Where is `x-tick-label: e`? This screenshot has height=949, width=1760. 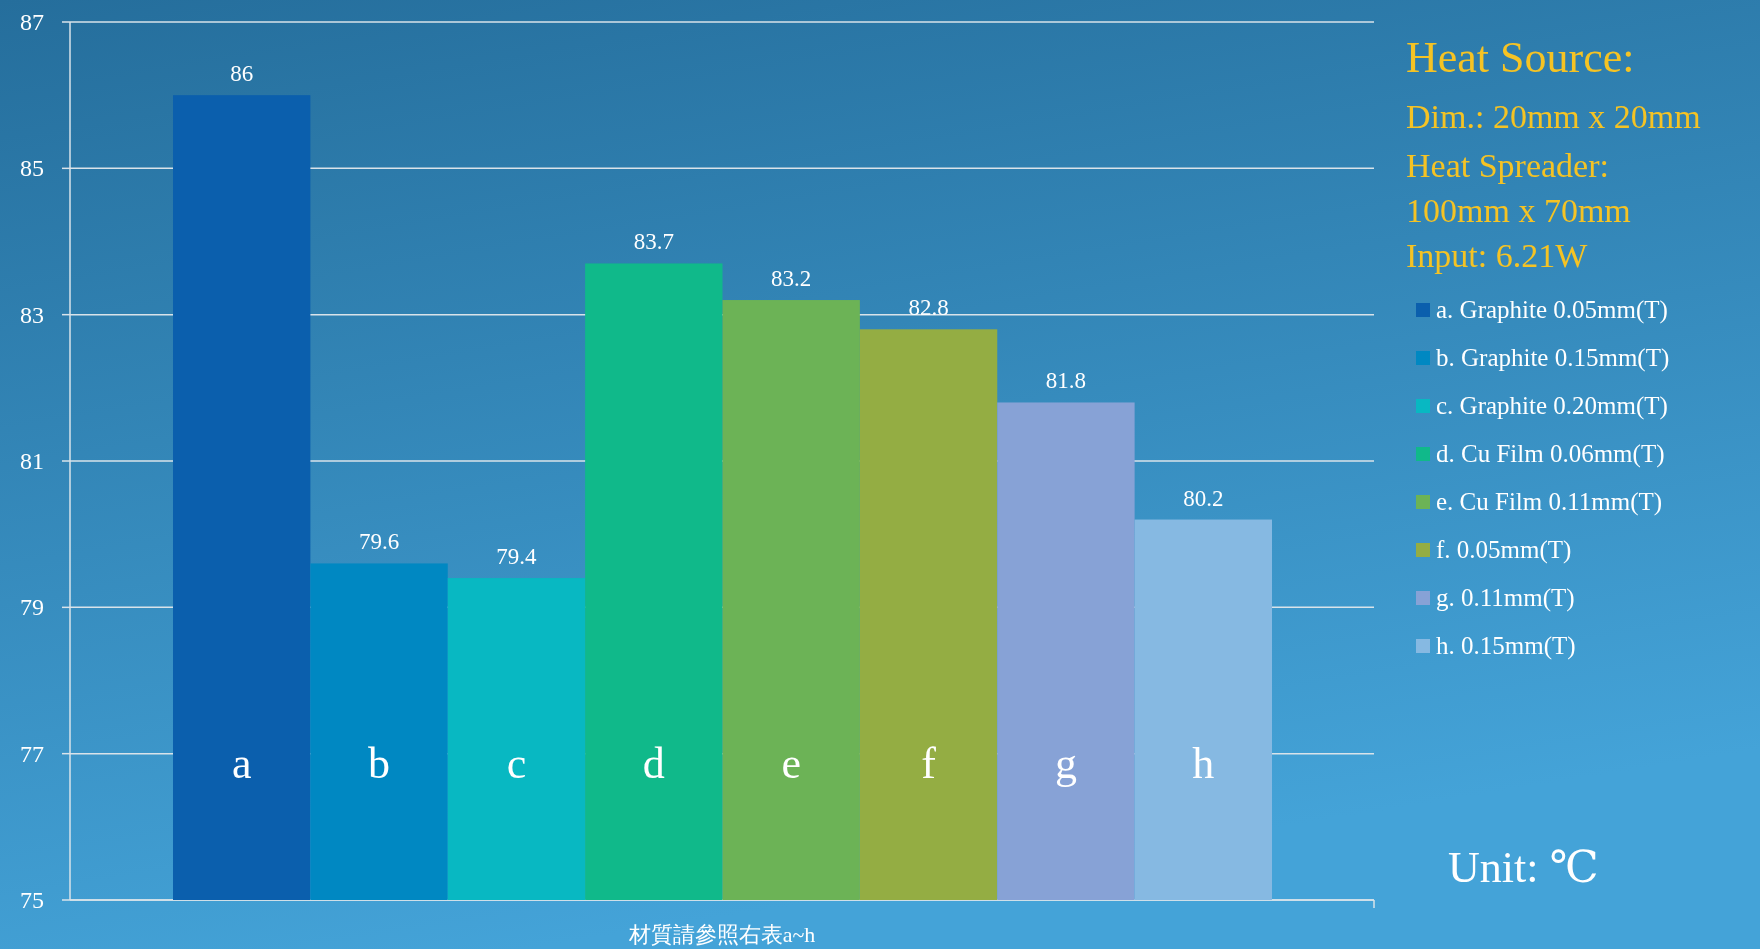
x-tick-label: e is located at coordinates (791, 763).